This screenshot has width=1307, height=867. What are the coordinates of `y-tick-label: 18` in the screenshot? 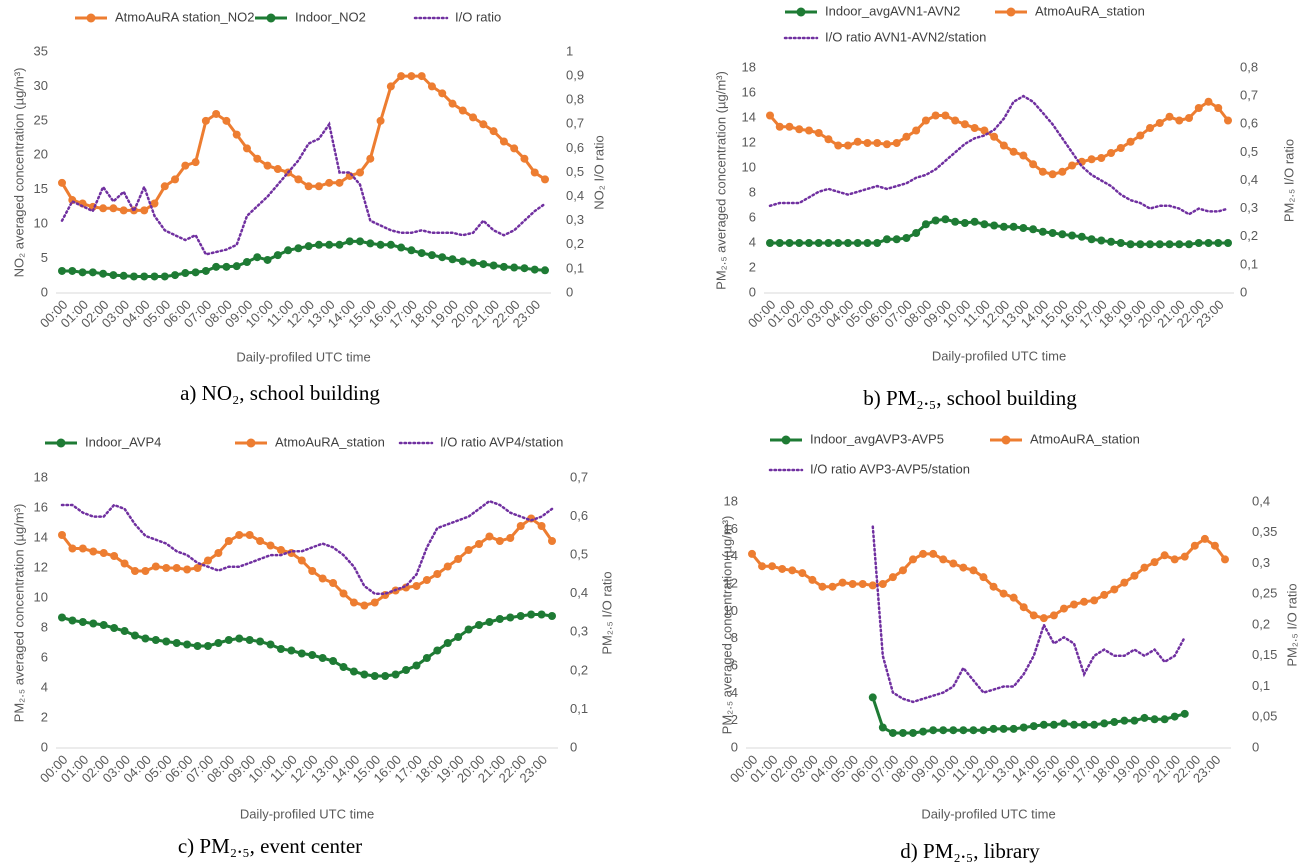 It's located at (749, 66).